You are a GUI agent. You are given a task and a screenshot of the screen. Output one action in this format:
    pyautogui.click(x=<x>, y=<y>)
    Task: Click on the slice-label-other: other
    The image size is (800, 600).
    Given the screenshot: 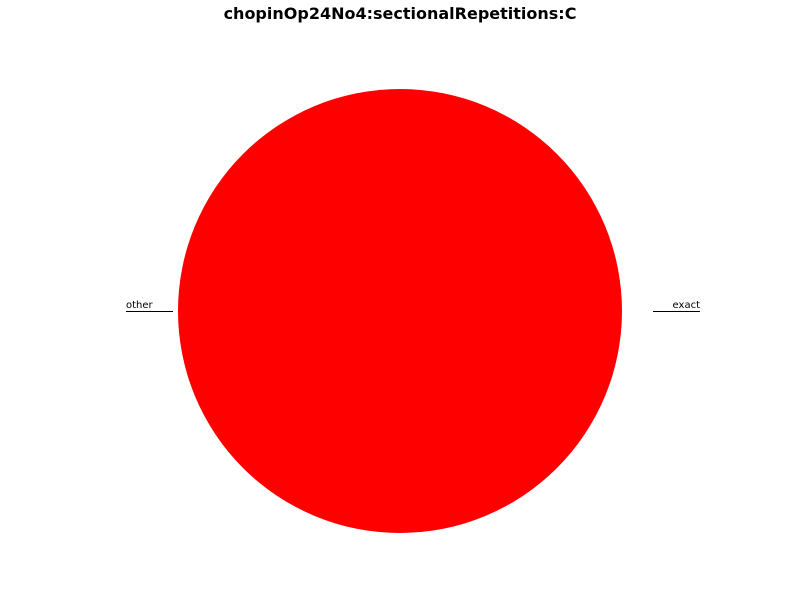 What is the action you would take?
    pyautogui.click(x=140, y=305)
    